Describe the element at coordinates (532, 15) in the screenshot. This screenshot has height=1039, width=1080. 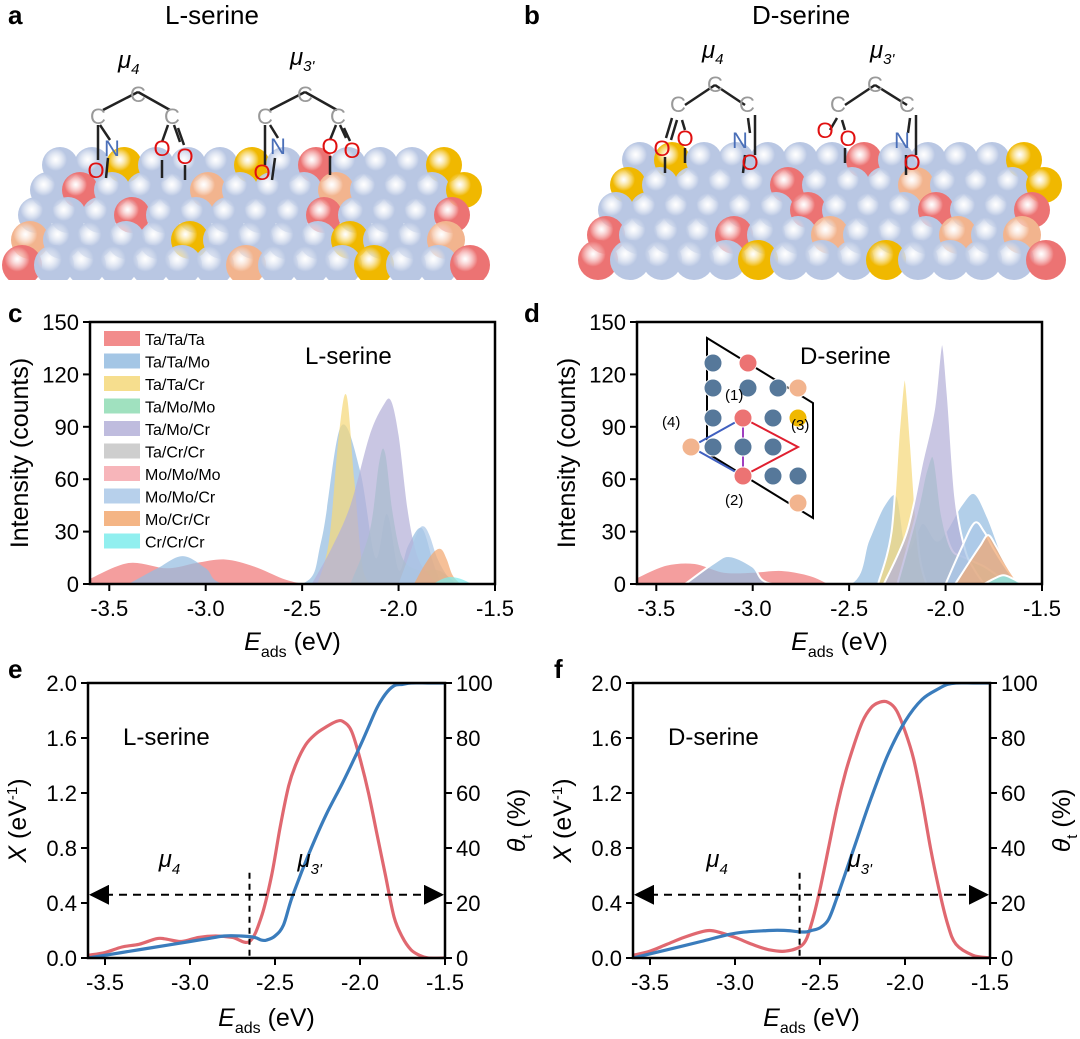
I see `panel-b-label: b` at that location.